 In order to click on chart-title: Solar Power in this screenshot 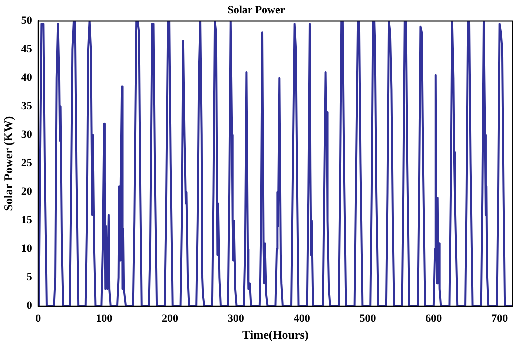, I will do `click(257, 10)`.